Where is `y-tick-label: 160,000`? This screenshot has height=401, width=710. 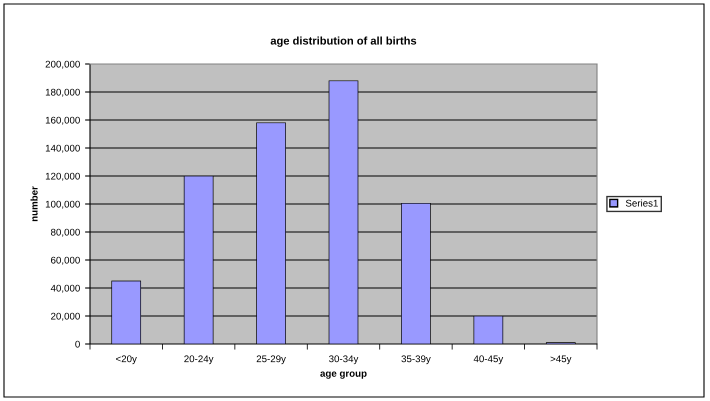
y-tick-label: 160,000 is located at coordinates (63, 120).